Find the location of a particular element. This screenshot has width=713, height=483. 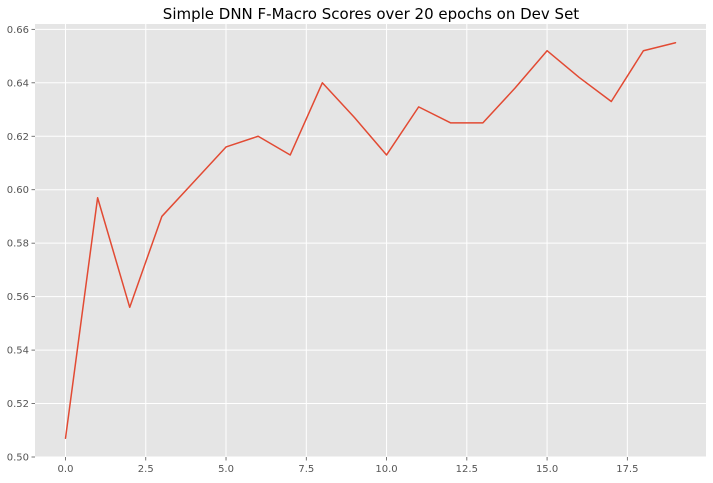

x-tick-label: 2.5 is located at coordinates (146, 469).